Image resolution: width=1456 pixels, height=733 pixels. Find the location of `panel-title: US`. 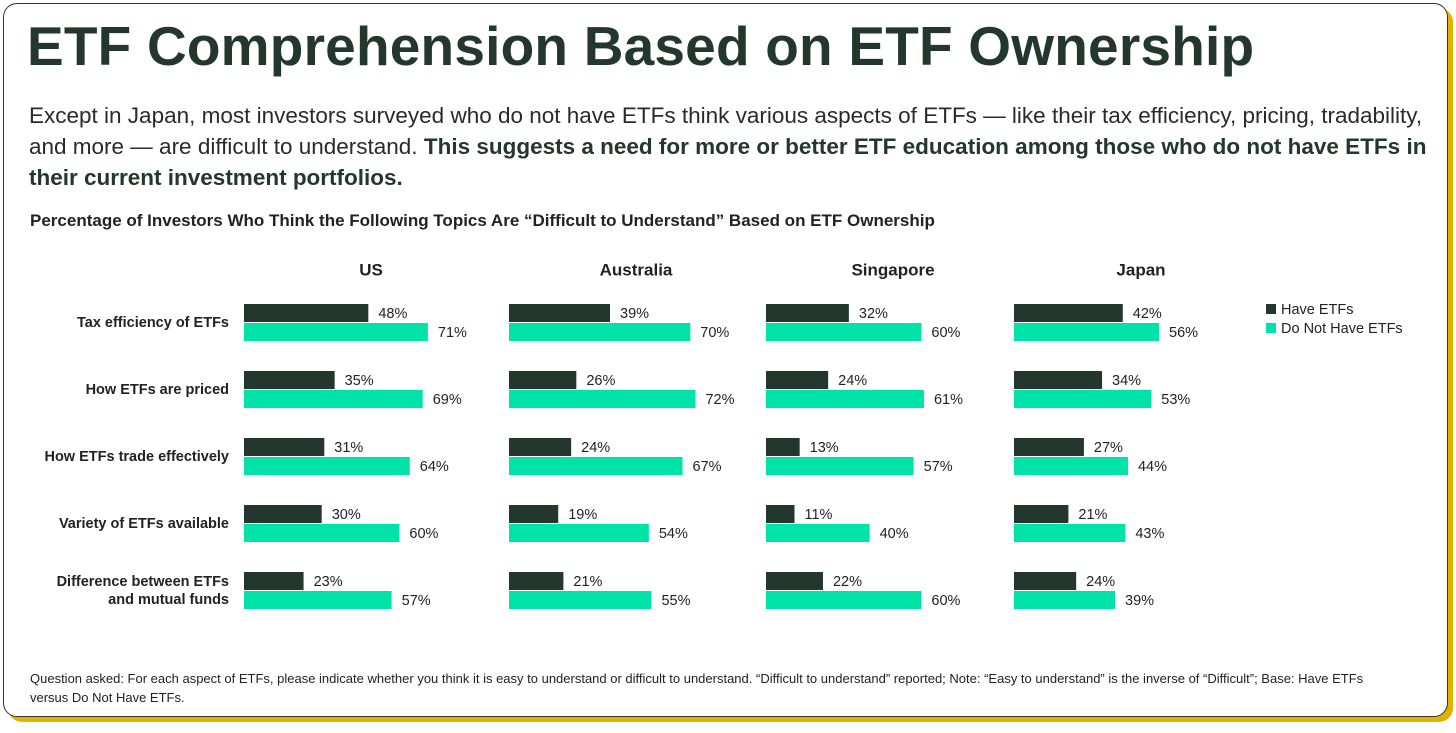

panel-title: US is located at coordinates (371, 269).